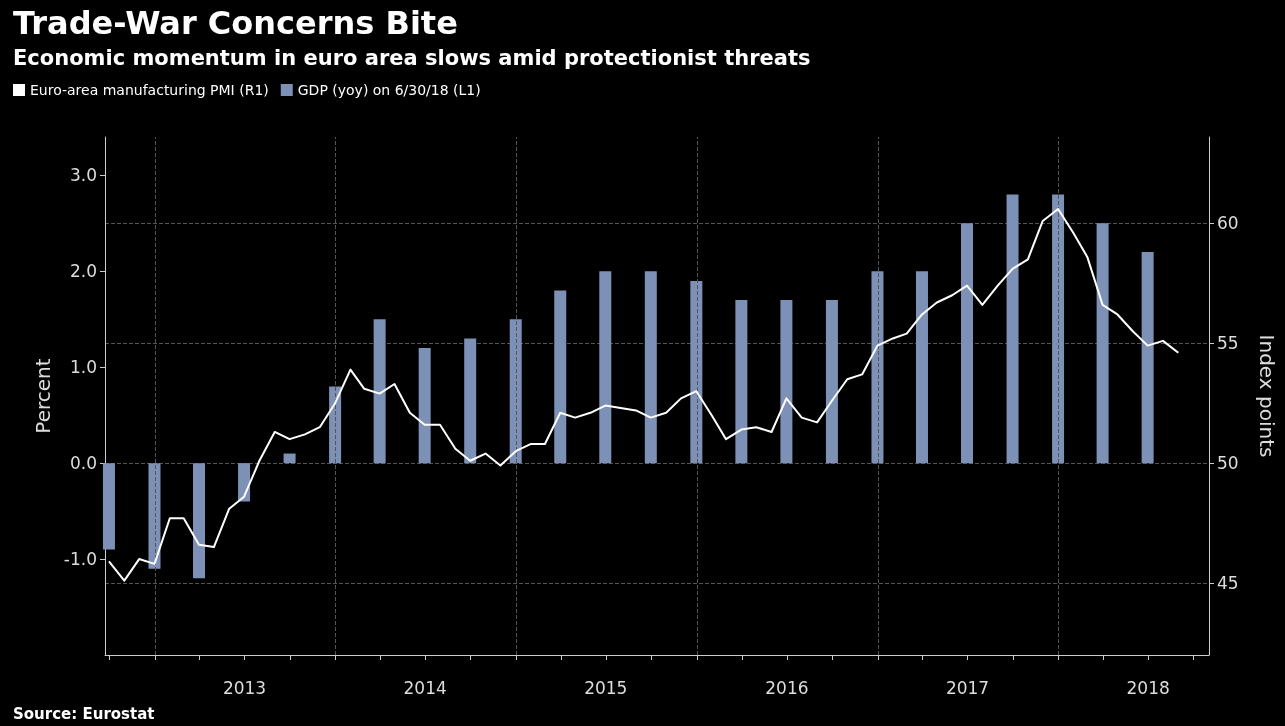  I want to click on source-note: Source: Eurostat, so click(84, 713).